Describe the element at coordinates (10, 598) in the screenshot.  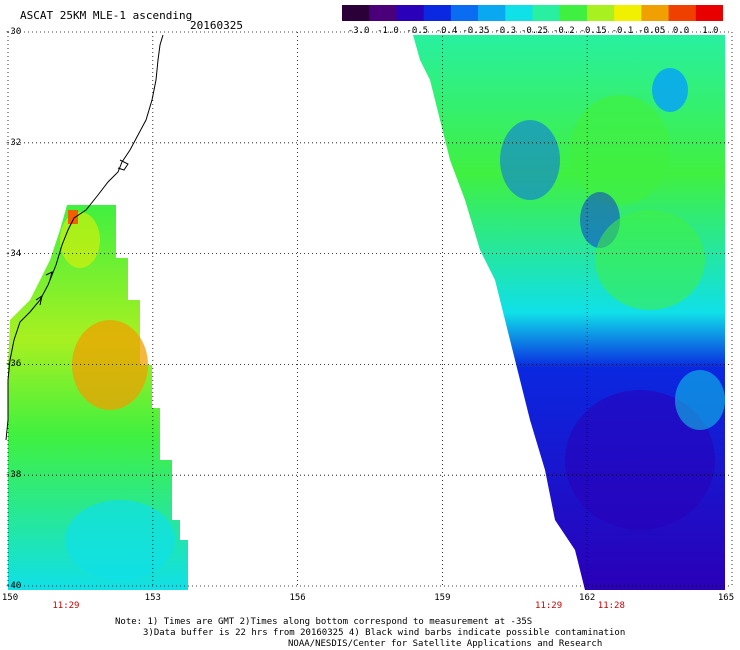
I see `longitude-label: 150` at that location.